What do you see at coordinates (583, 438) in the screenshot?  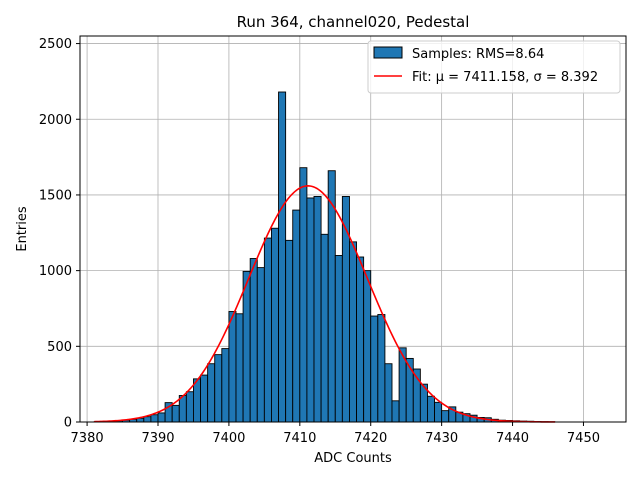 I see `x-tick-label: 7450` at bounding box center [583, 438].